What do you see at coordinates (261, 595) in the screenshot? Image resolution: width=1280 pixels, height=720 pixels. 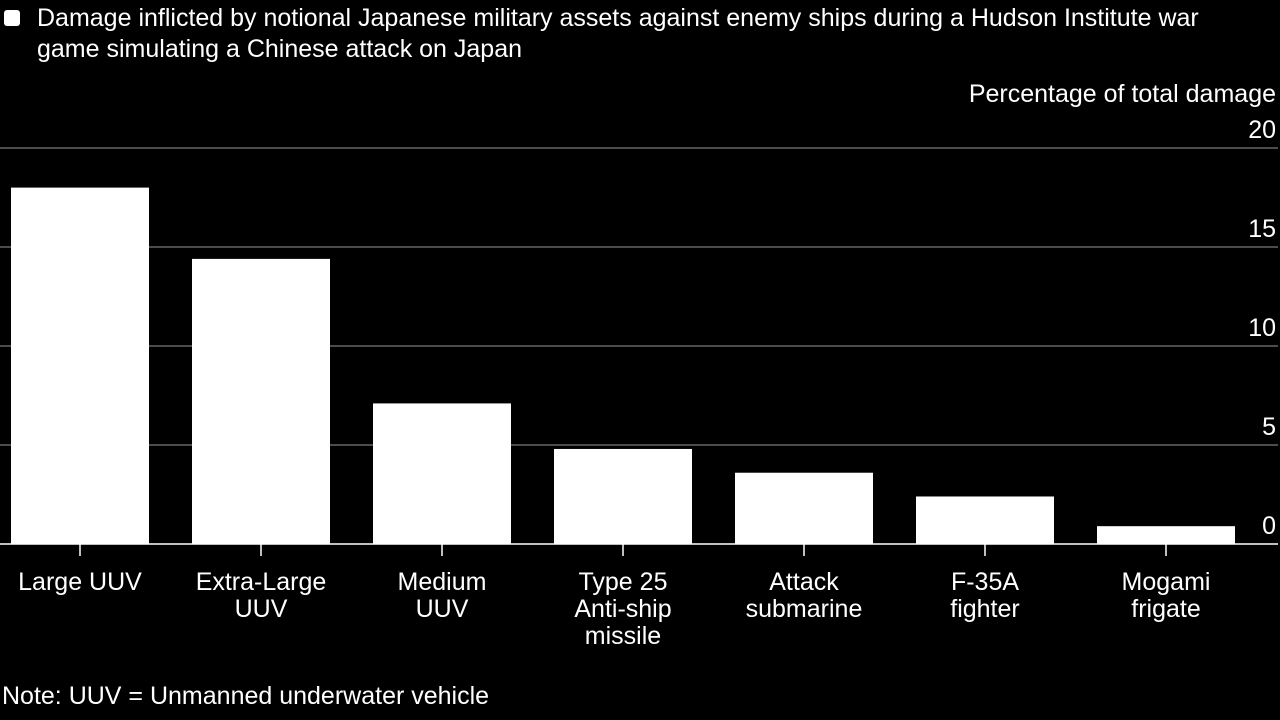 I see `x-tick-label: Extra-Large UUV` at bounding box center [261, 595].